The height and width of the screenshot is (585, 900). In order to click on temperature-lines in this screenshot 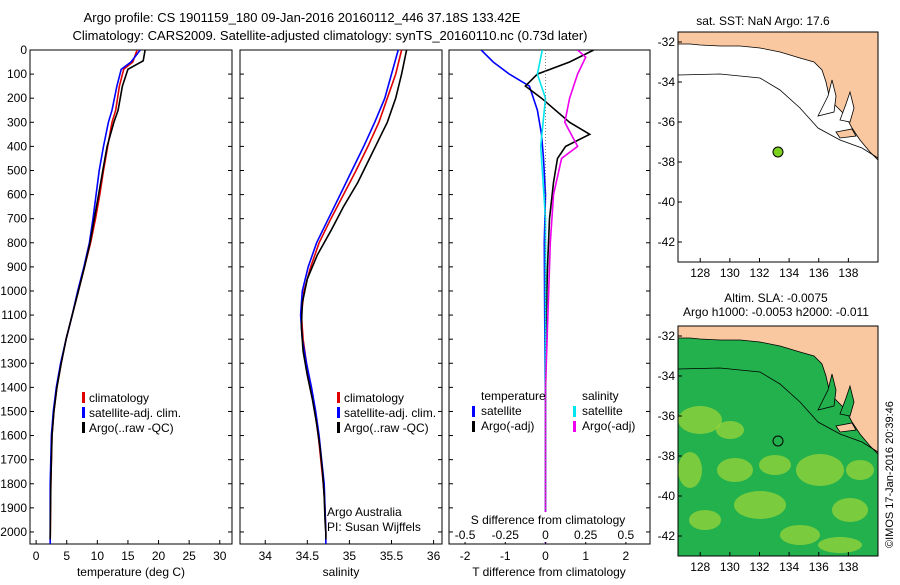, I will do `click(97, 297)`.